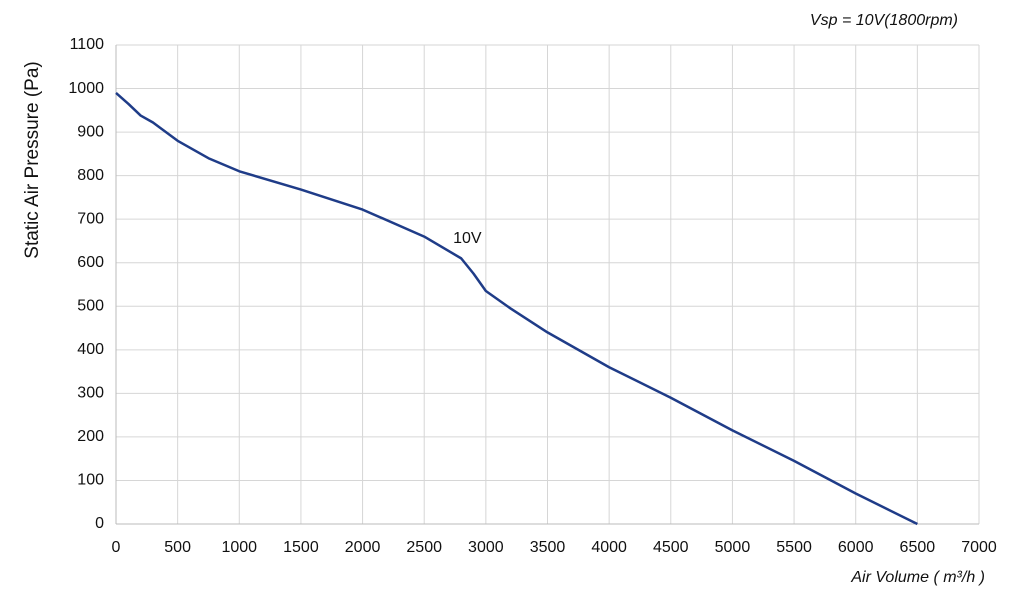  Describe the element at coordinates (918, 547) in the screenshot. I see `x-tick-label: 6500` at that location.